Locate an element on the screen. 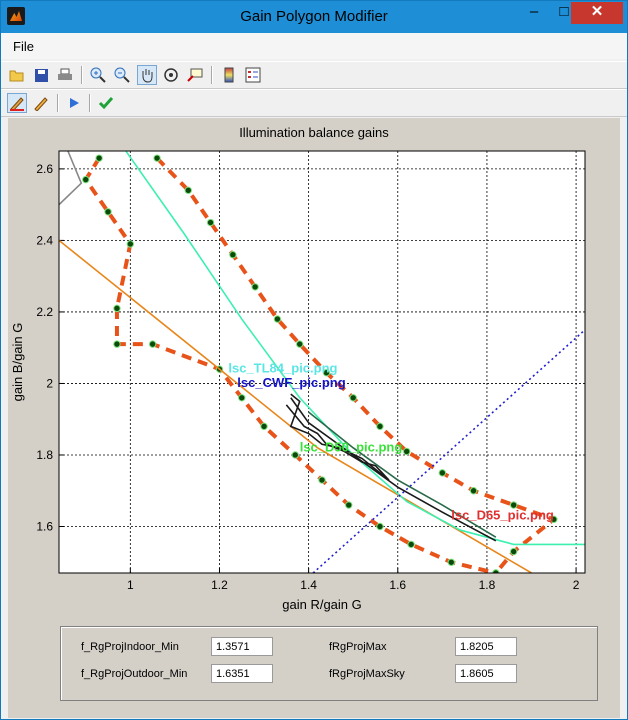 This screenshot has height=720, width=628. y-tick-label: 2 is located at coordinates (49, 383).